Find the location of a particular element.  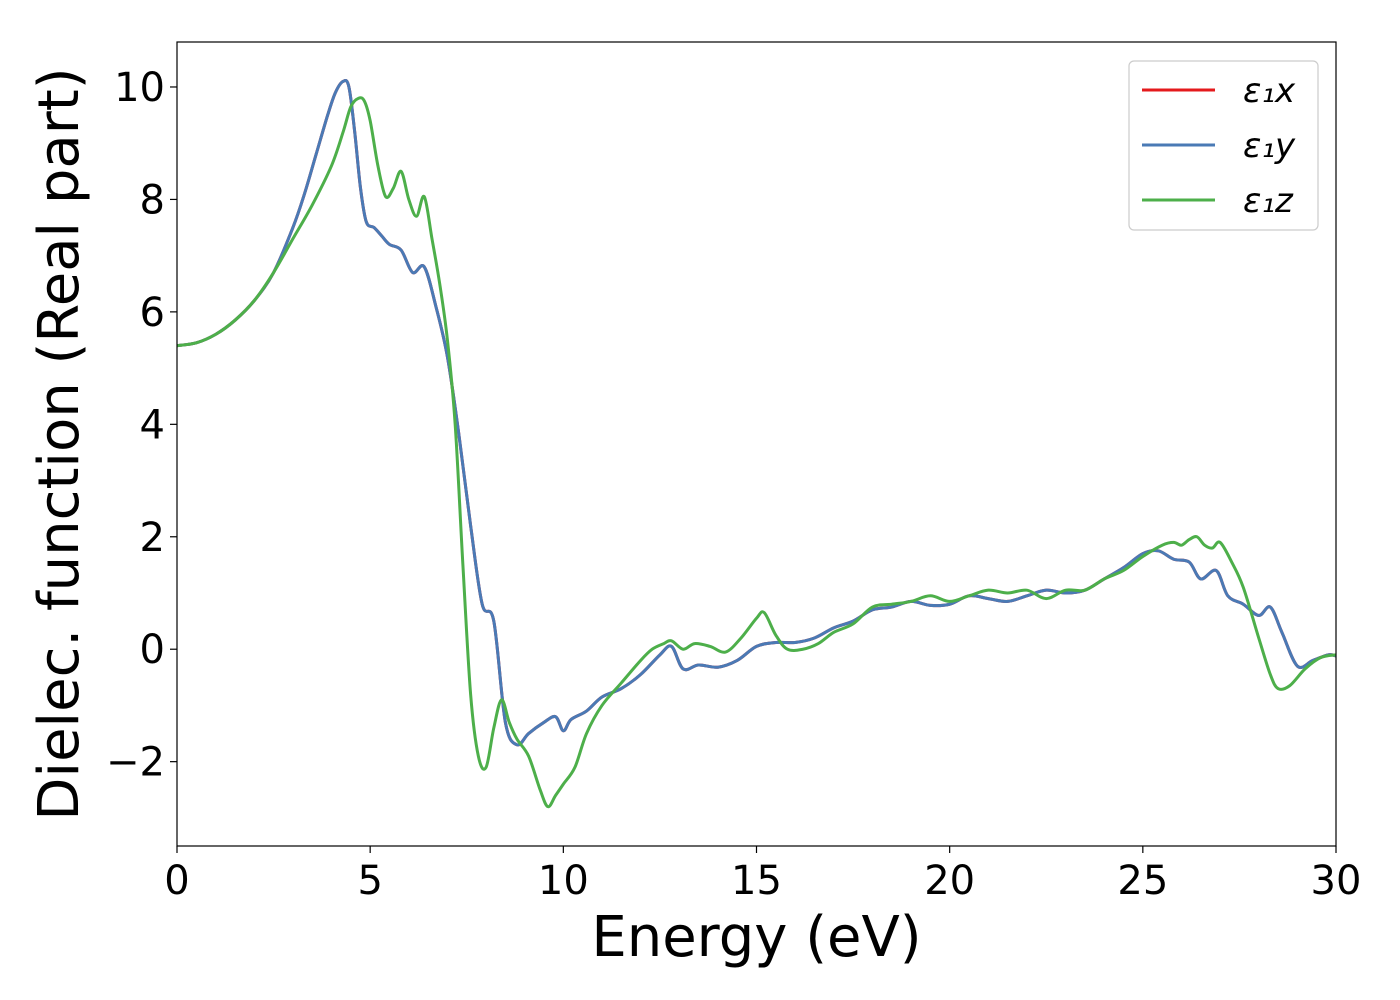

x-tick-label: 15 is located at coordinates (756, 881).